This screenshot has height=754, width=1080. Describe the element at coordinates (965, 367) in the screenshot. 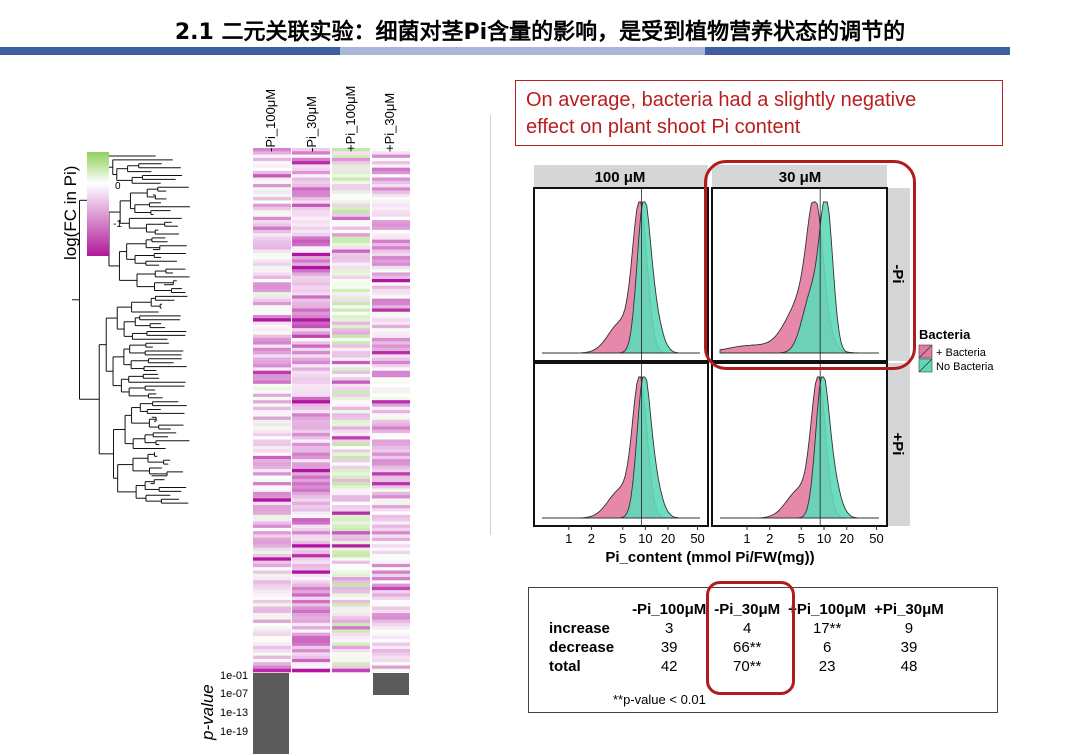

I see `legend-item: No Bacteria` at that location.